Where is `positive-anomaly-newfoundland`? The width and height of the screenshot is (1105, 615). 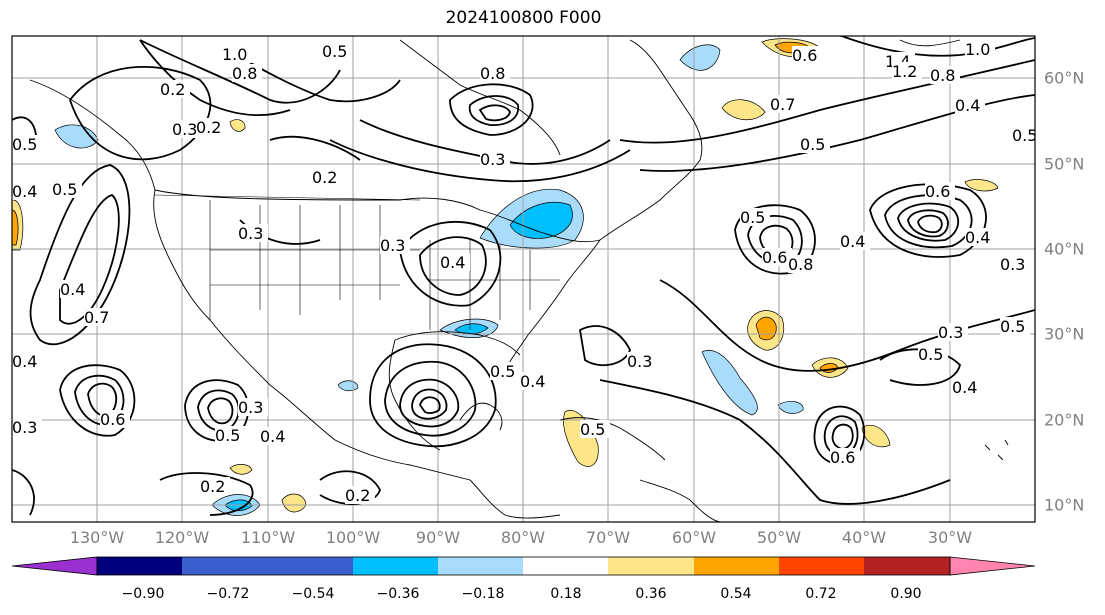 positive-anomaly-newfoundland is located at coordinates (743, 110).